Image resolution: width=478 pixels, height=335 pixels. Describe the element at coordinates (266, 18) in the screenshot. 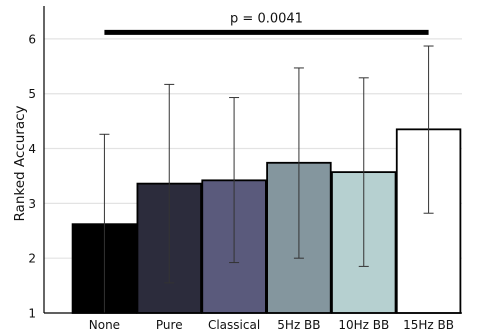

I see `p-value-label: p = 0.0041` at that location.